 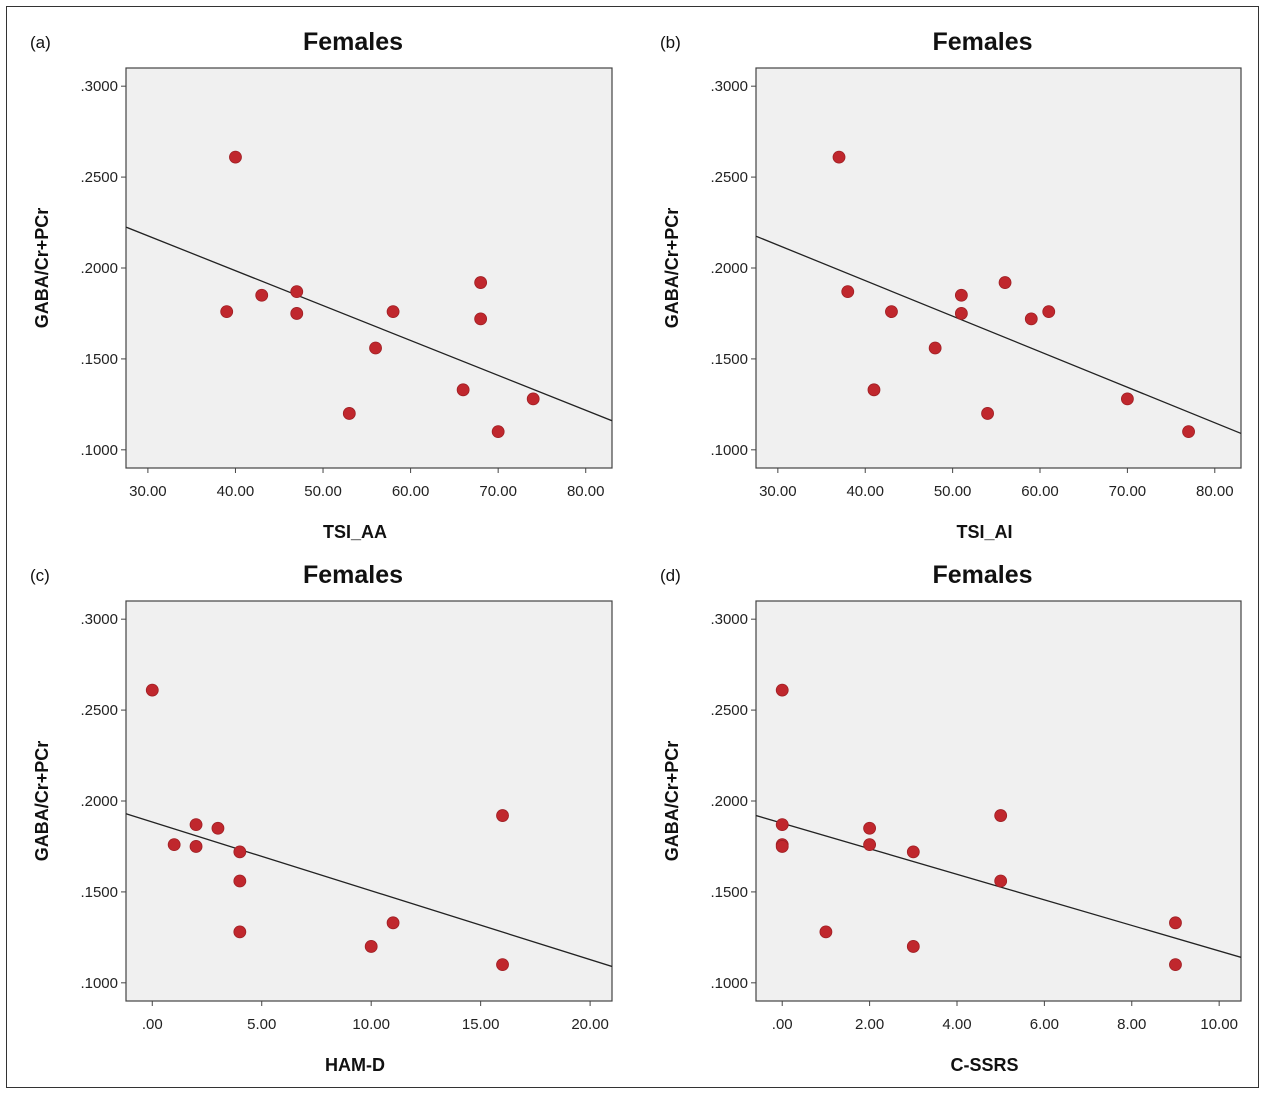 I want to click on x-axis-label: TSI_AA, so click(x=355, y=532).